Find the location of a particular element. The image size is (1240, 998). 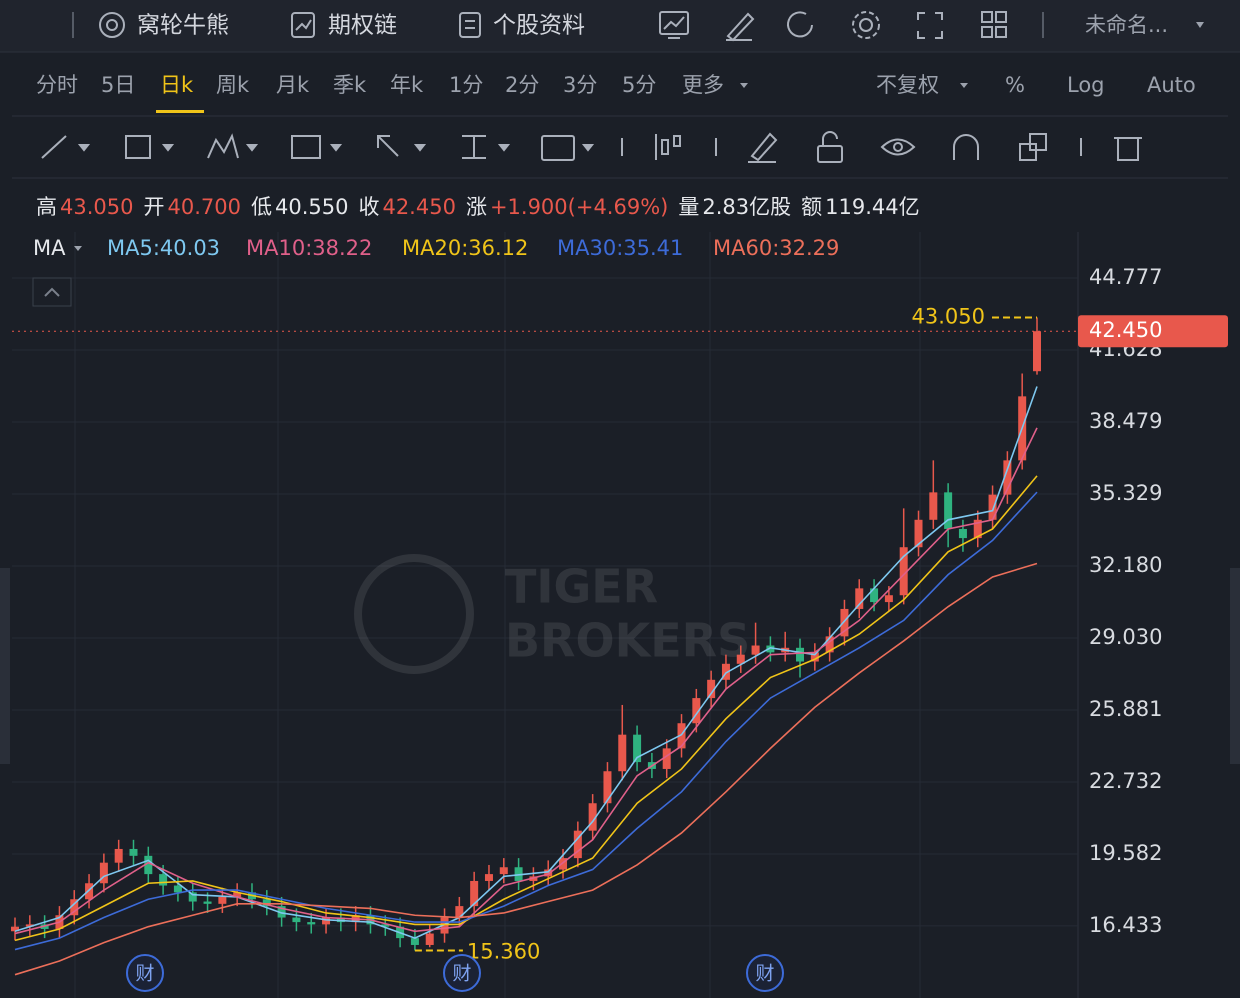

period-tab: 更多 is located at coordinates (703, 85).